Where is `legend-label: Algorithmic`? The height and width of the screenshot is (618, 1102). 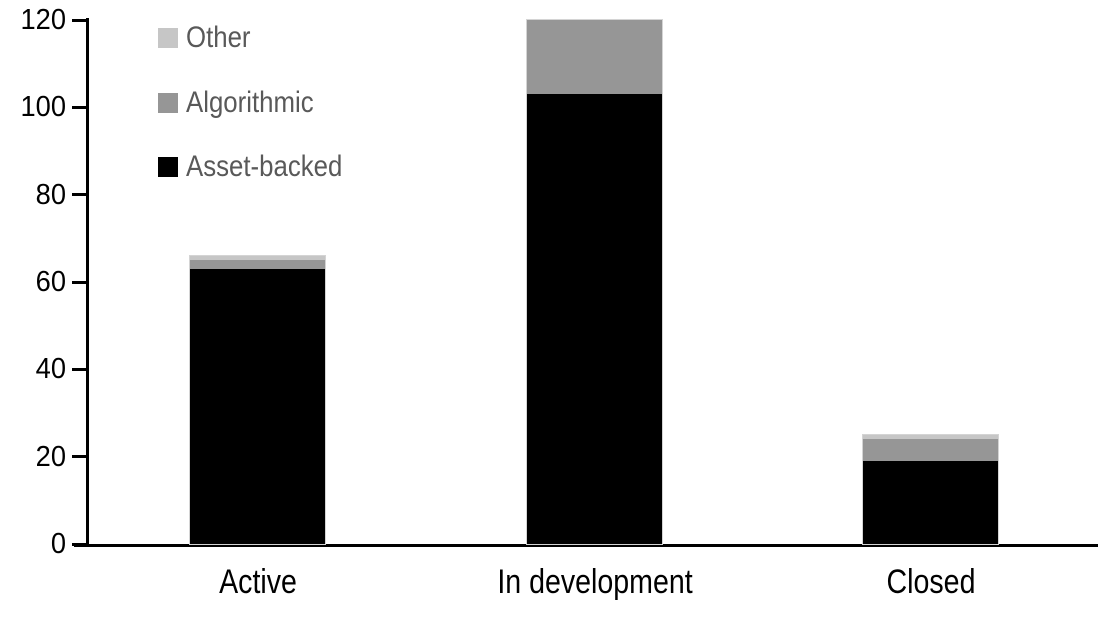 legend-label: Algorithmic is located at coordinates (250, 102).